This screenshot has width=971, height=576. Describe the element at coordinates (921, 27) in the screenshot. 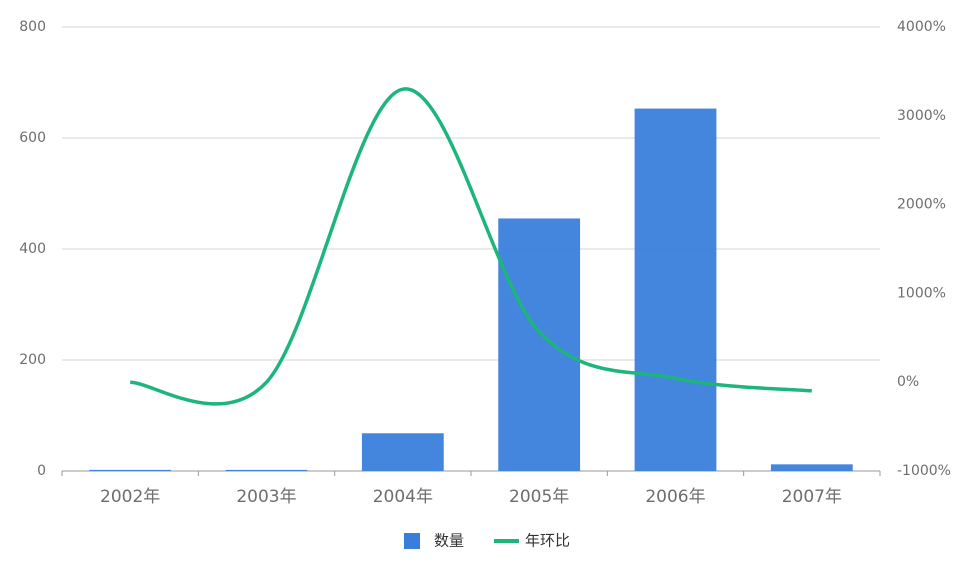

I see `y2-tick-label: 4000%` at that location.